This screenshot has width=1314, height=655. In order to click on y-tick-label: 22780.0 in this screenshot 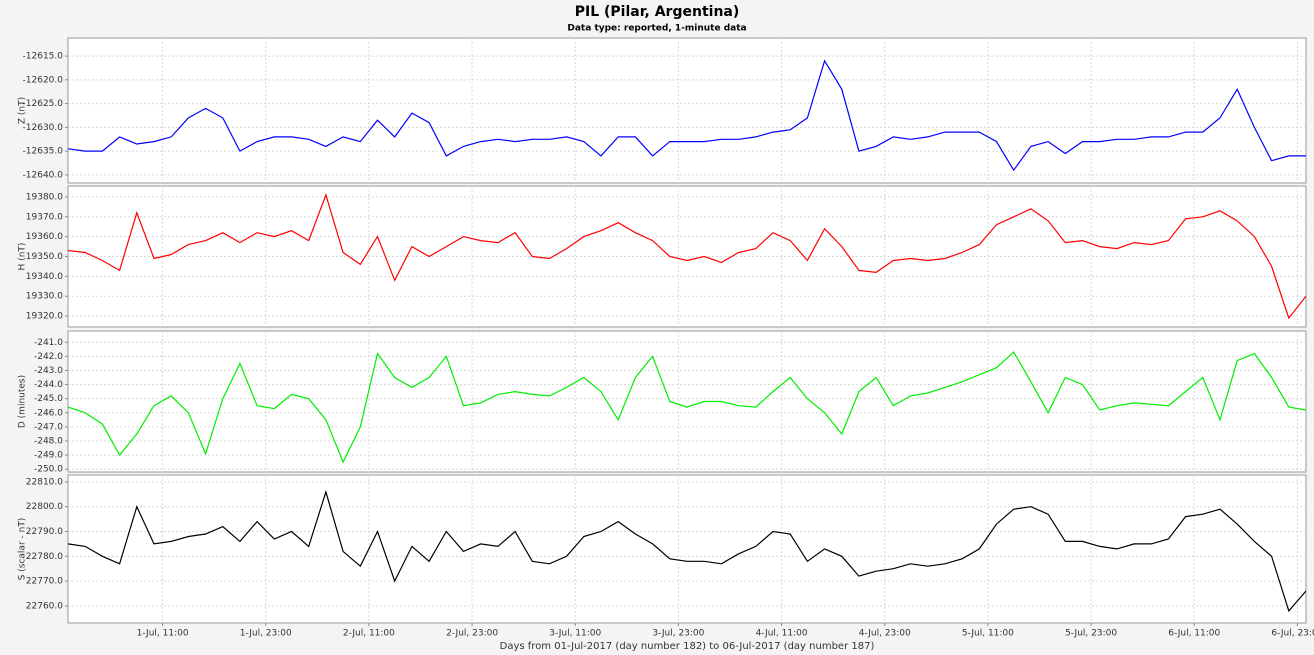, I will do `click(44, 557)`.